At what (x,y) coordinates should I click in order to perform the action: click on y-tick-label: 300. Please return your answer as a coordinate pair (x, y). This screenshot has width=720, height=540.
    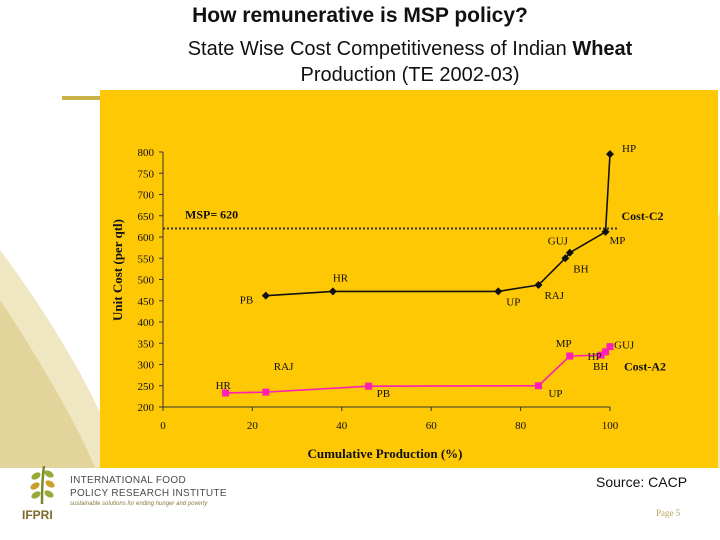
    Looking at the image, I should click on (146, 366).